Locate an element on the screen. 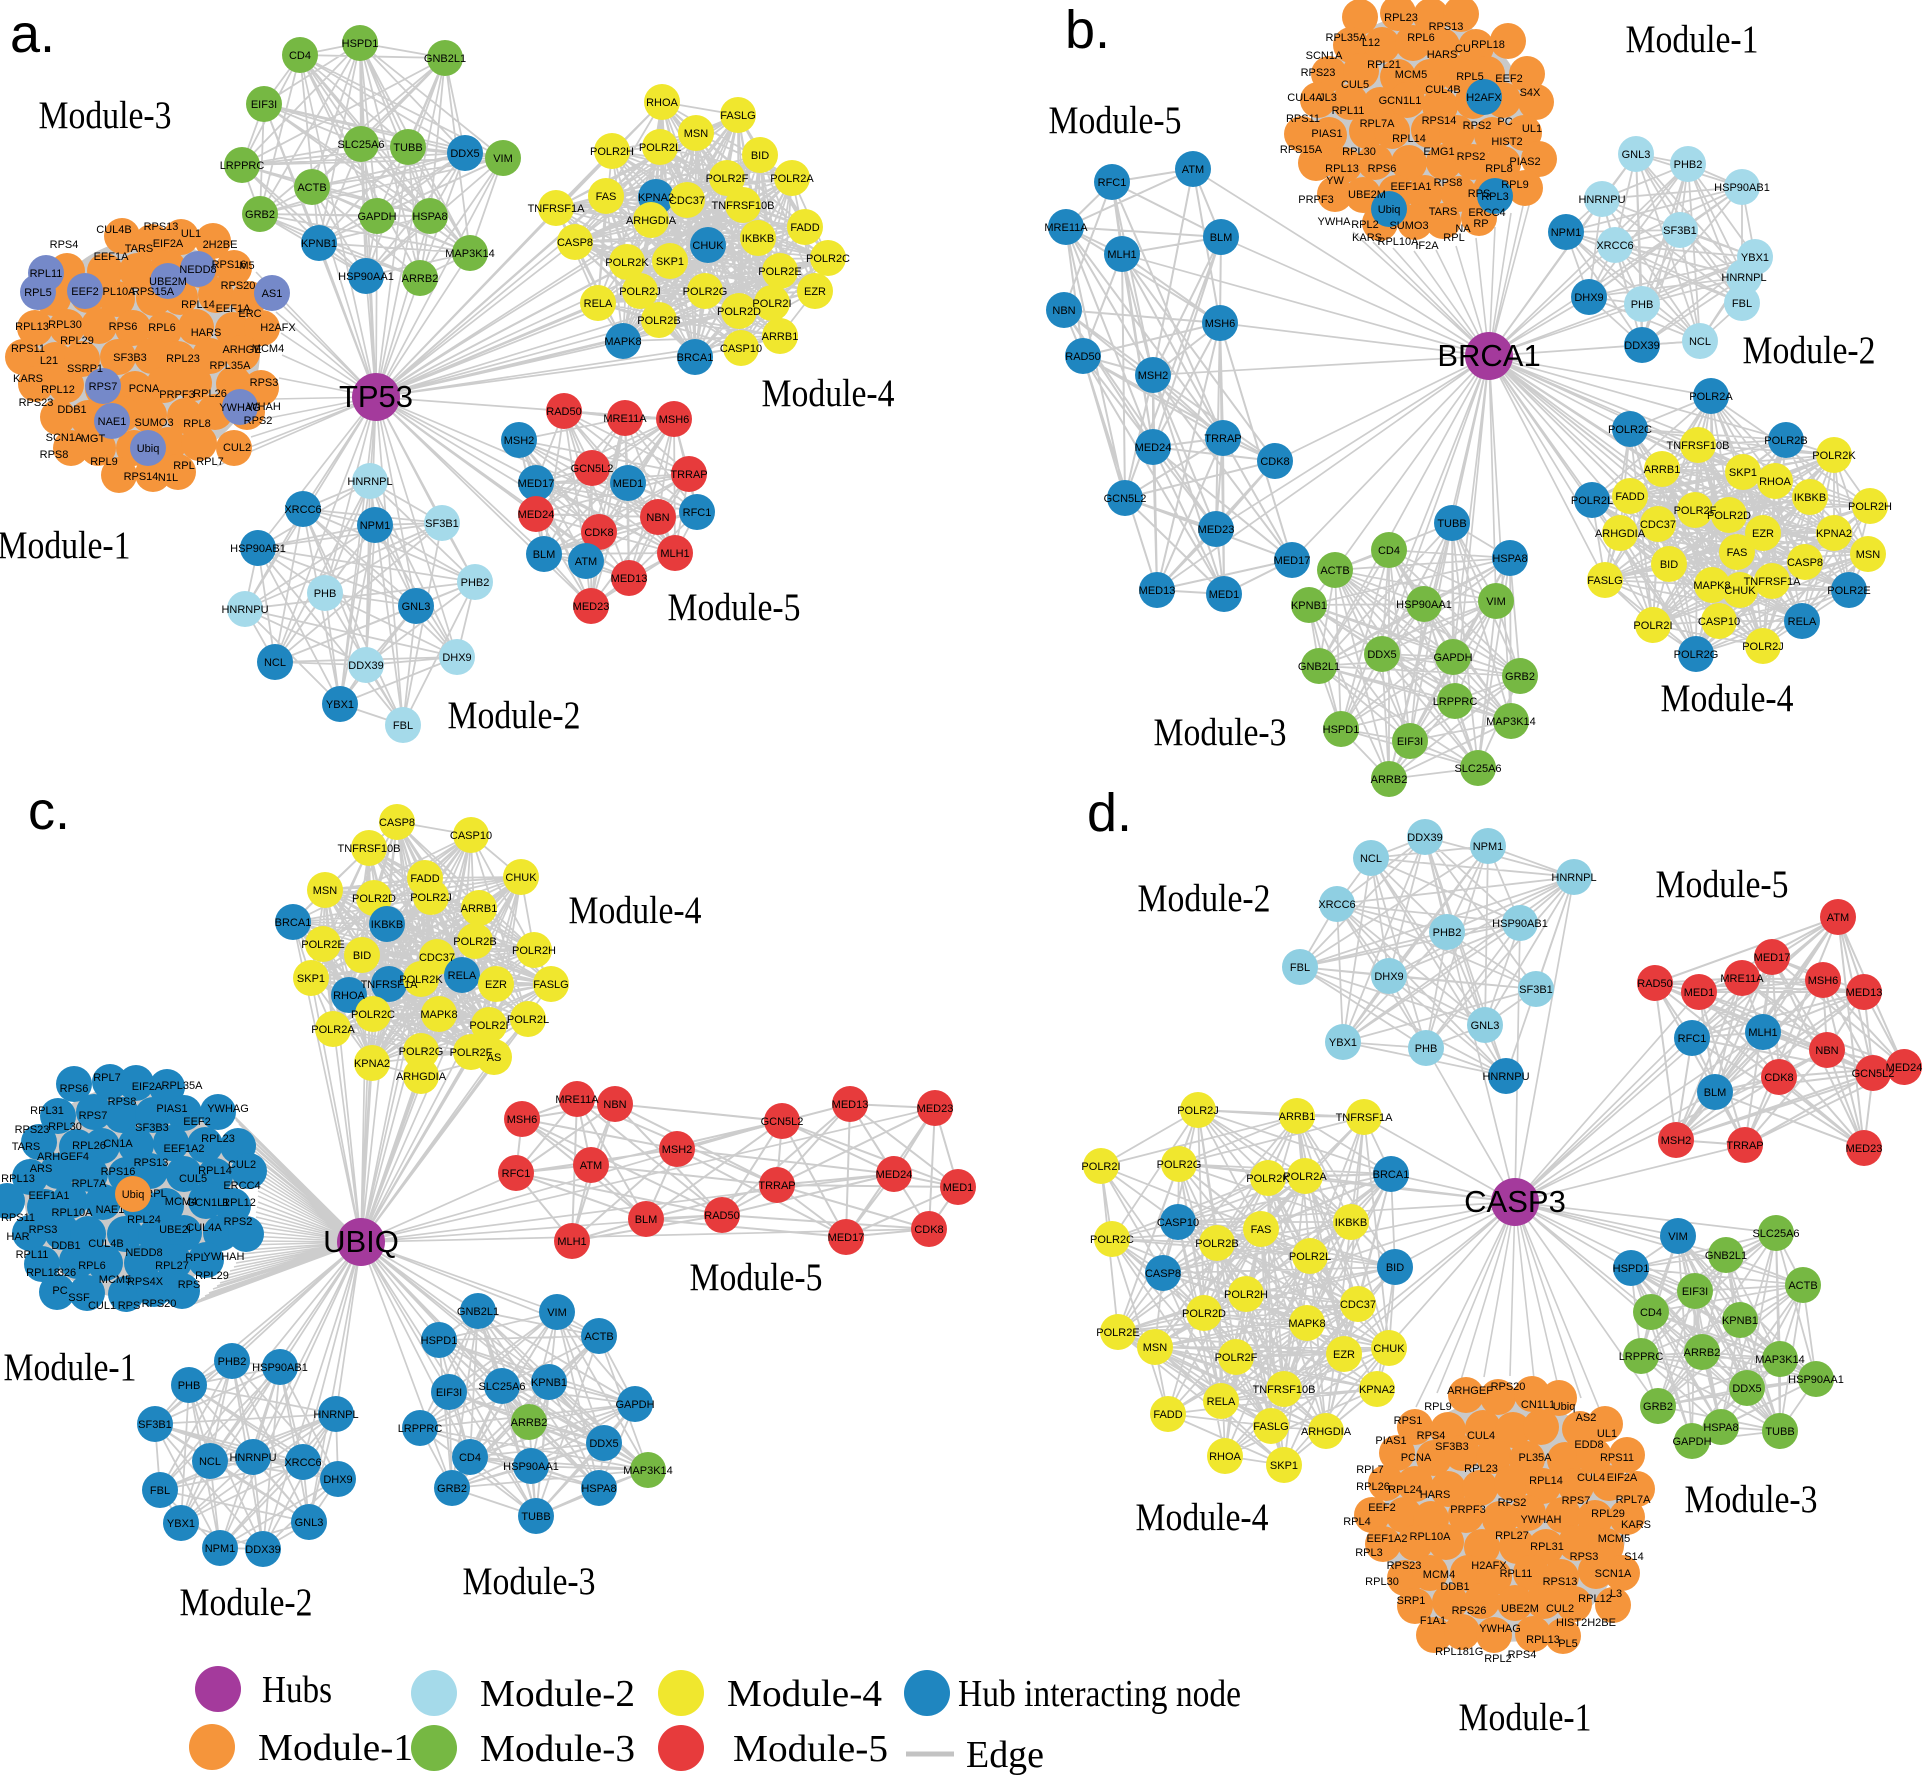 This screenshot has width=1923, height=1780. svg-text: YBX1 is located at coordinates (340, 705).